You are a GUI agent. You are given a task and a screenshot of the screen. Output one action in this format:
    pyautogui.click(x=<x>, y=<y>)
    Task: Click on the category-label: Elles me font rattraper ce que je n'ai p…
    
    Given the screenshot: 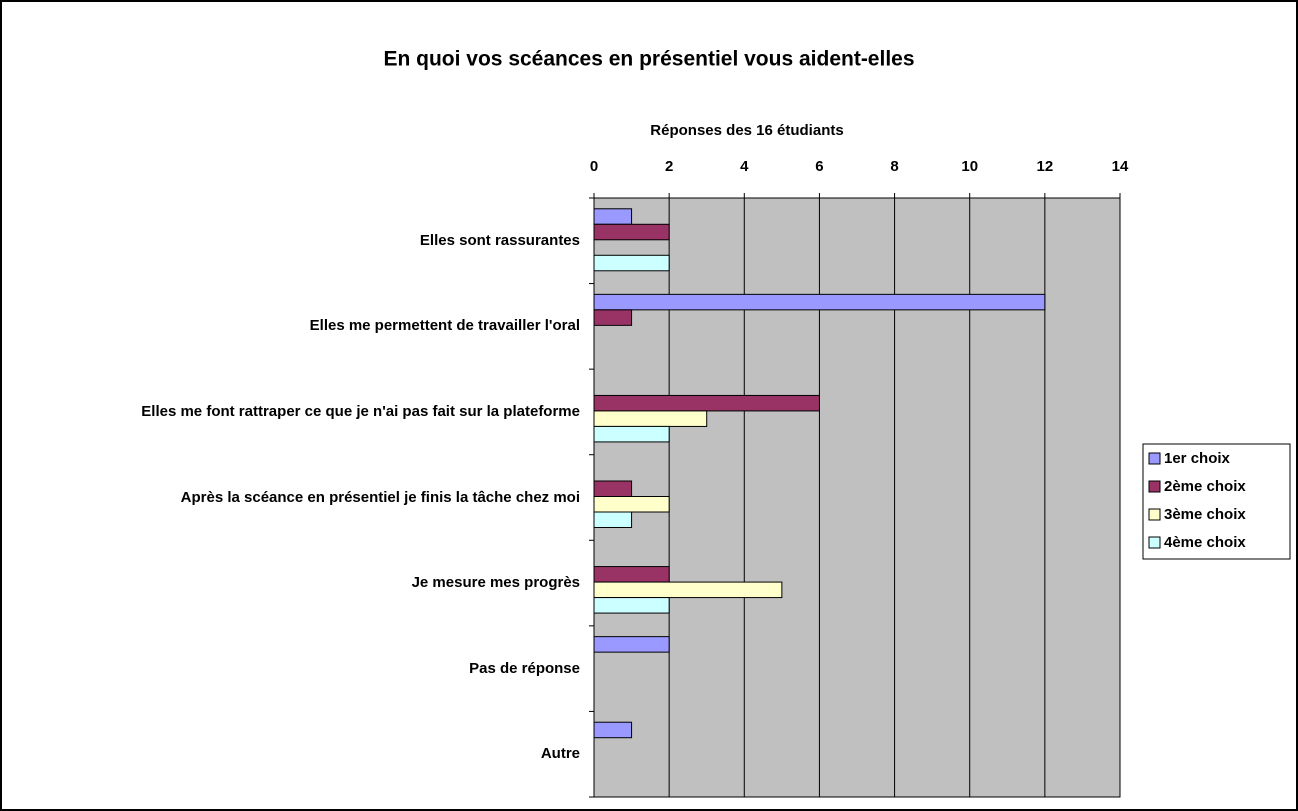 What is the action you would take?
    pyautogui.click(x=360, y=411)
    